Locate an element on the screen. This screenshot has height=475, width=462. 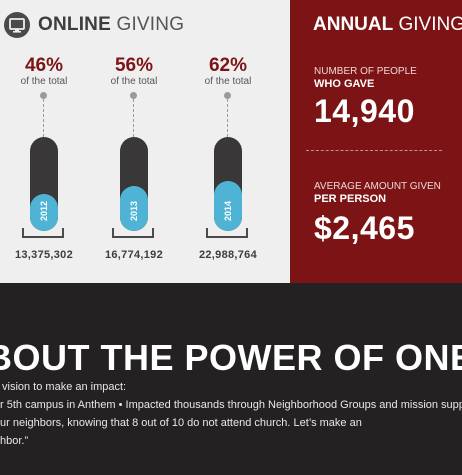
year-label: 2013 is located at coordinates (134, 211).